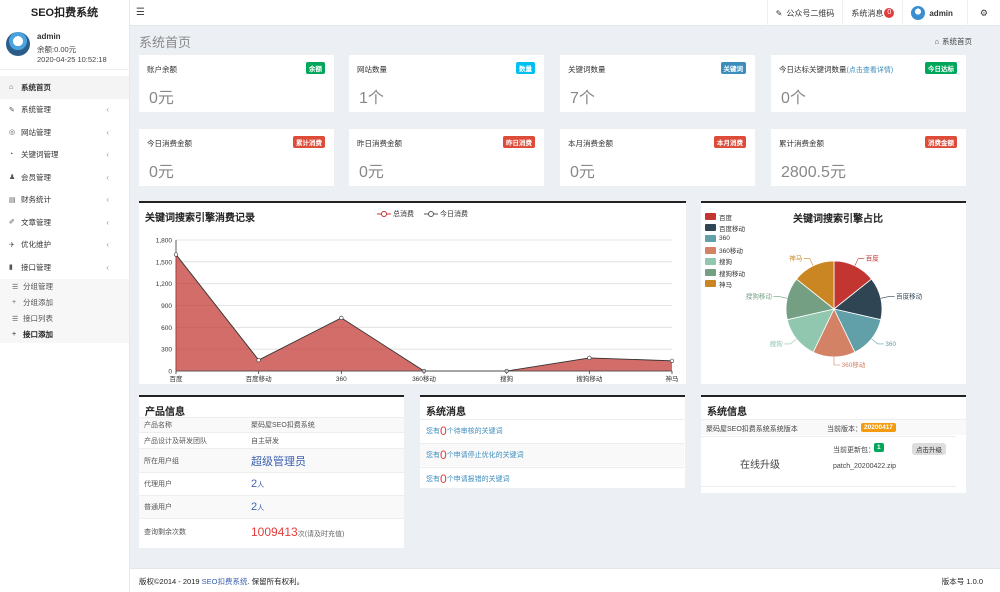 This screenshot has width=1000, height=592. Describe the element at coordinates (957, 41) in the screenshot. I see `breadcrumb-current: 系统首页` at that location.